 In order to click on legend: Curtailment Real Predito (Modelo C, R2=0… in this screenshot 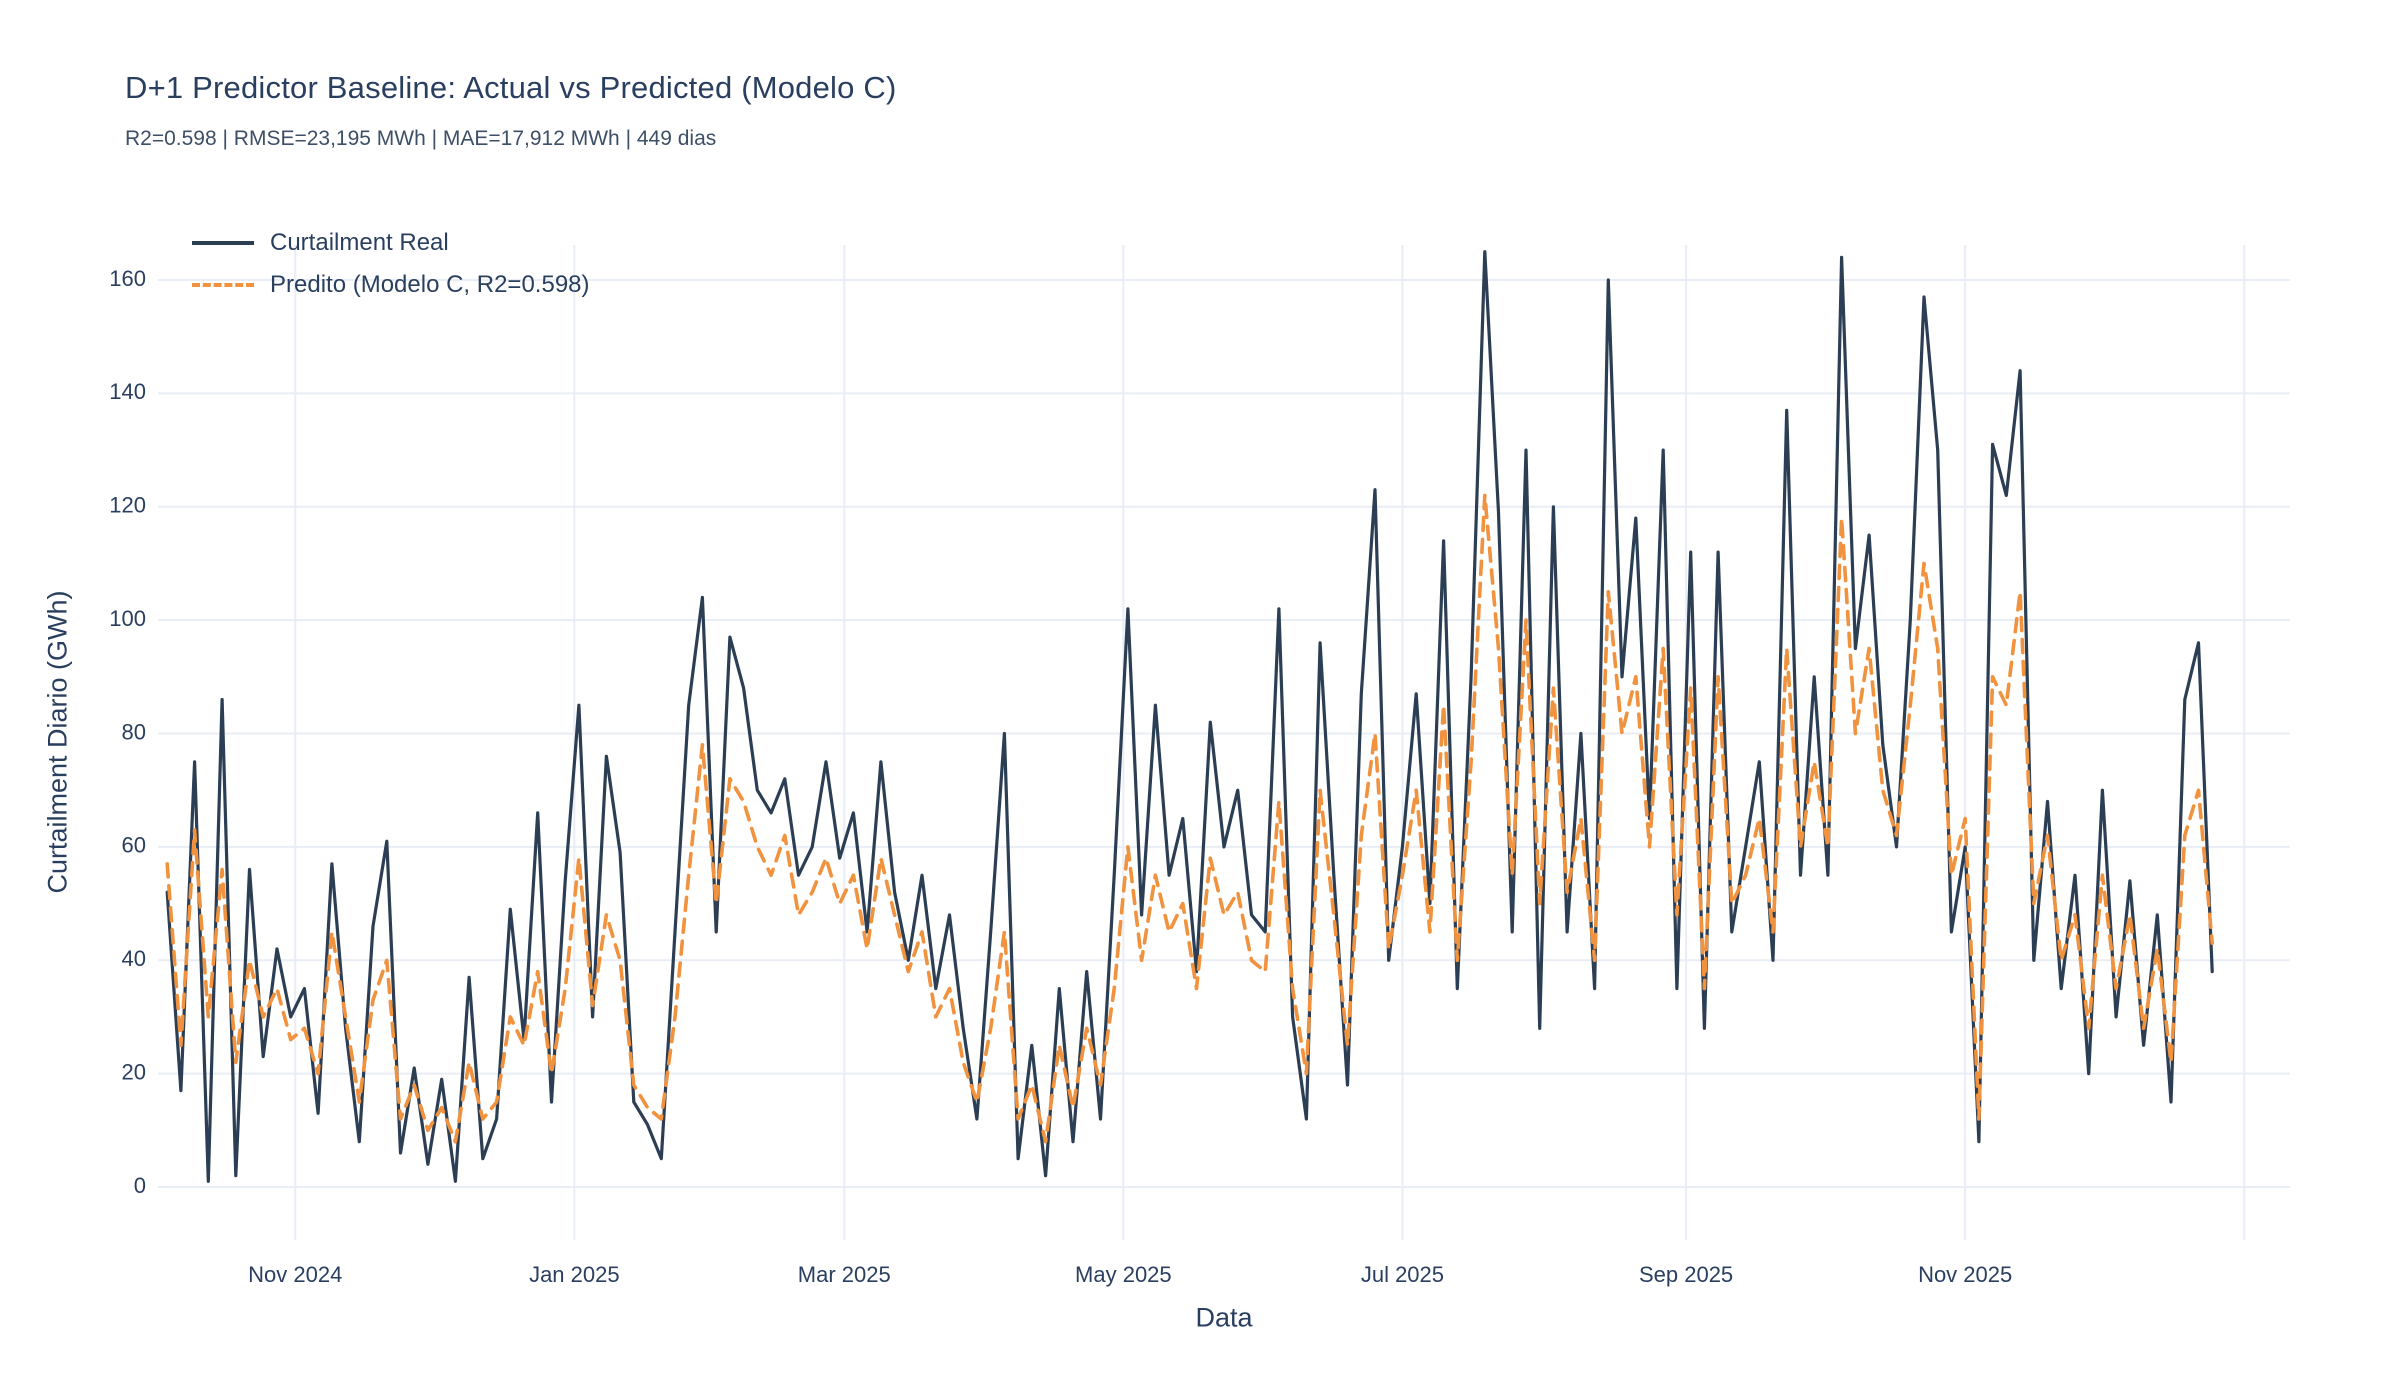, I will do `click(391, 264)`.